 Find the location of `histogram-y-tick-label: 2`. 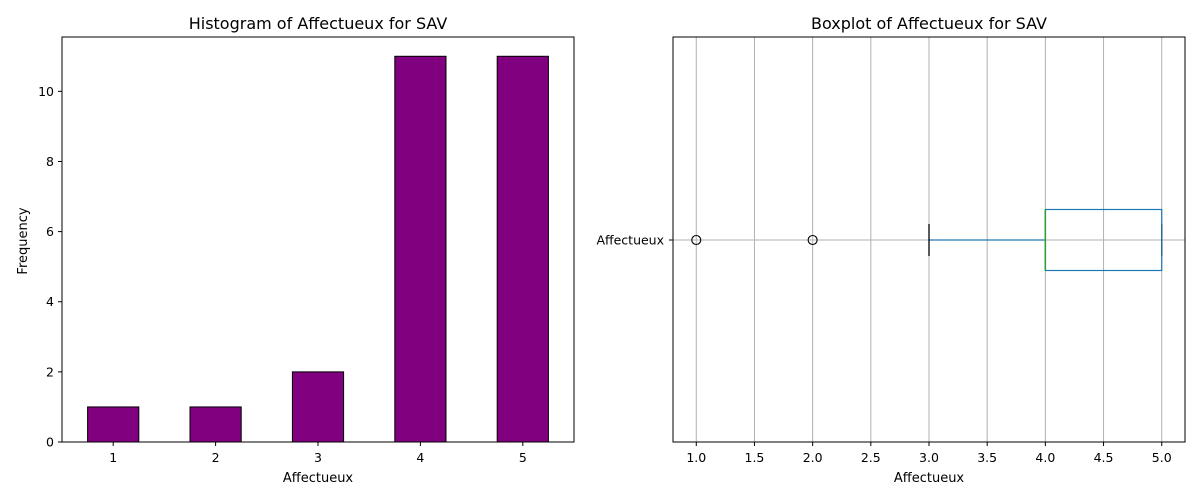

histogram-y-tick-label: 2 is located at coordinates (50, 371).